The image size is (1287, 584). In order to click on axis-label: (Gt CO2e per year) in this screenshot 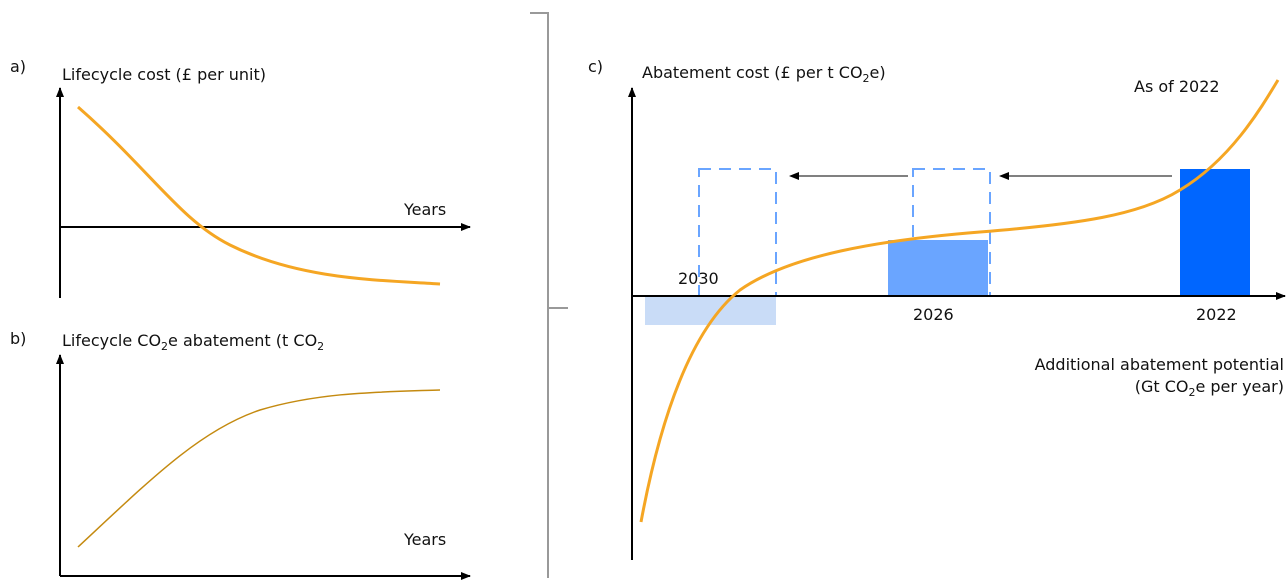, I will do `click(1209, 388)`.